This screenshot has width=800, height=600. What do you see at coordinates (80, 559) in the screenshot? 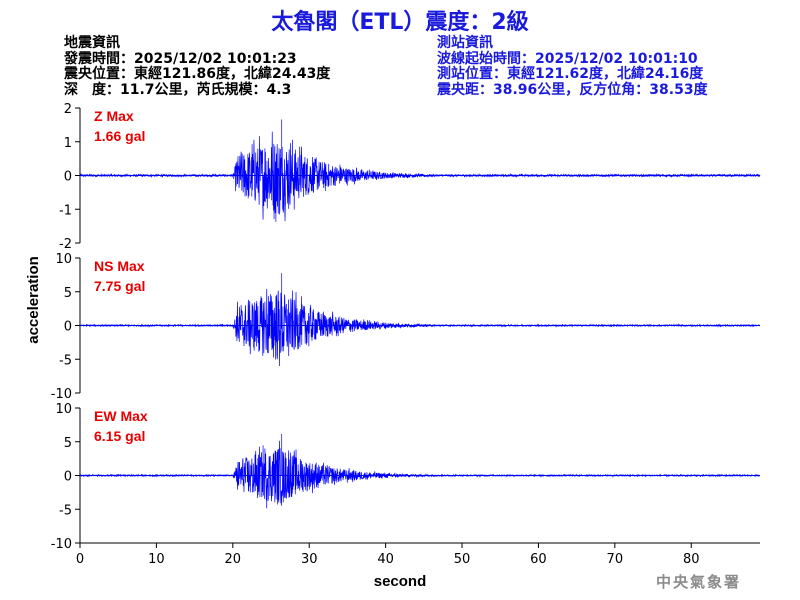
I see `x-tick-label: 0` at bounding box center [80, 559].